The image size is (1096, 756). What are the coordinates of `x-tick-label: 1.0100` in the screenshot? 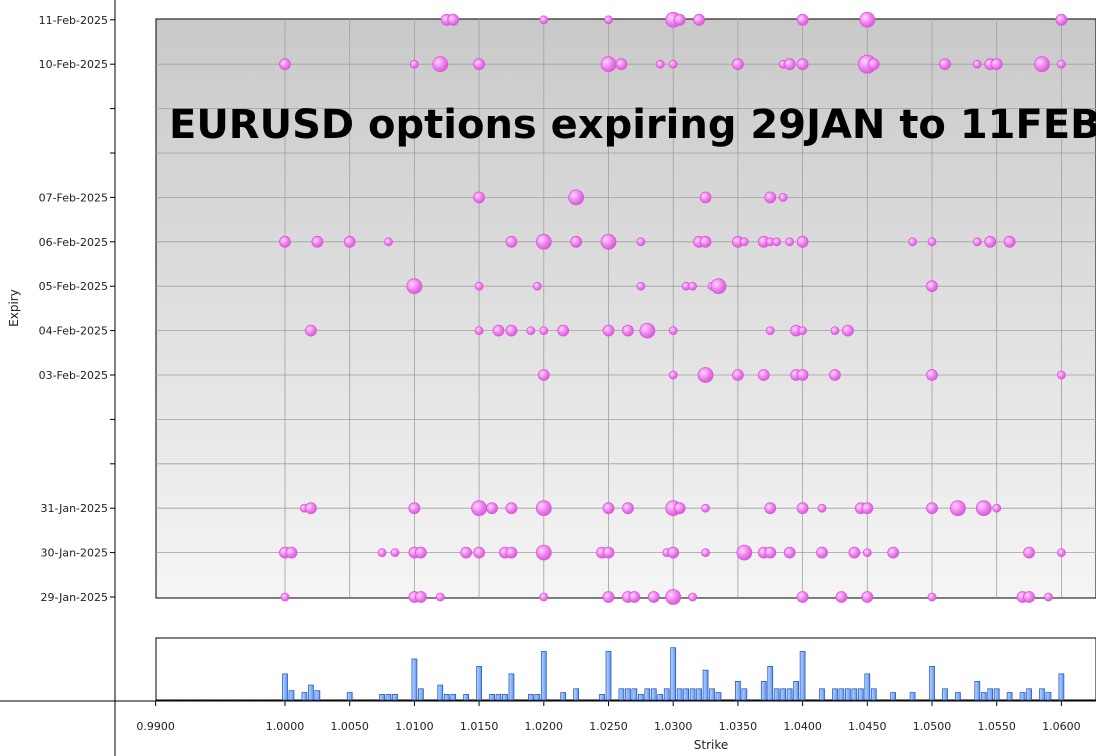 It's located at (414, 726).